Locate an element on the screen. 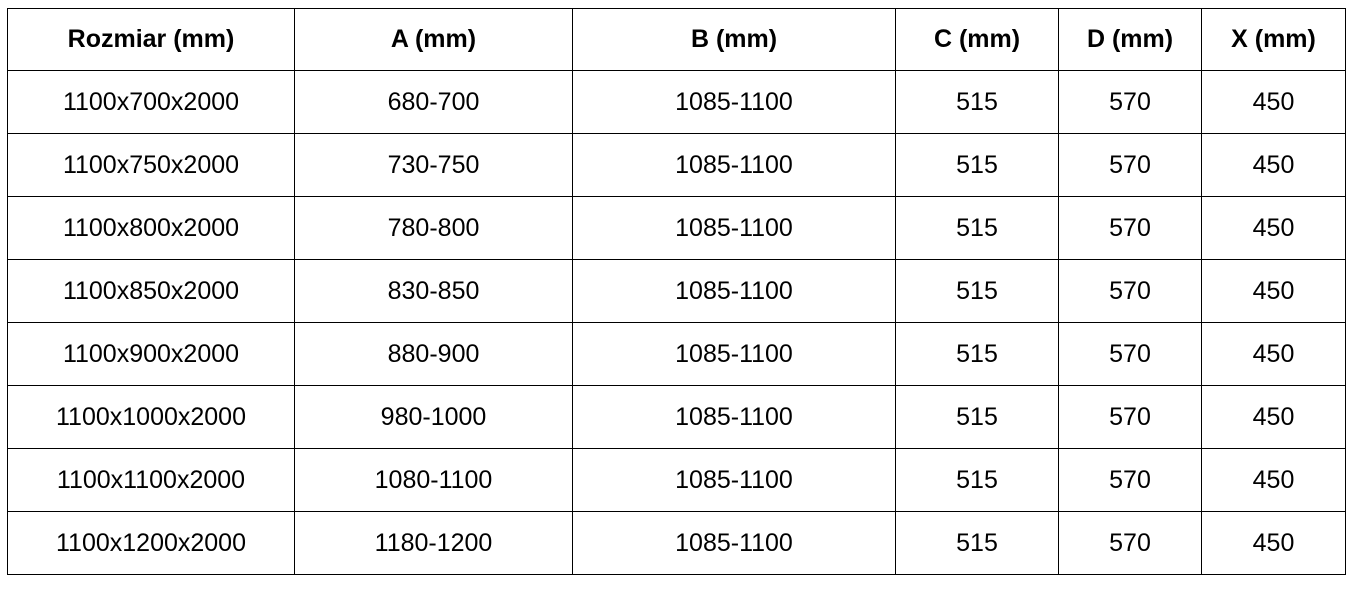 The height and width of the screenshot is (591, 1351). column-header: C (mm) is located at coordinates (977, 39).